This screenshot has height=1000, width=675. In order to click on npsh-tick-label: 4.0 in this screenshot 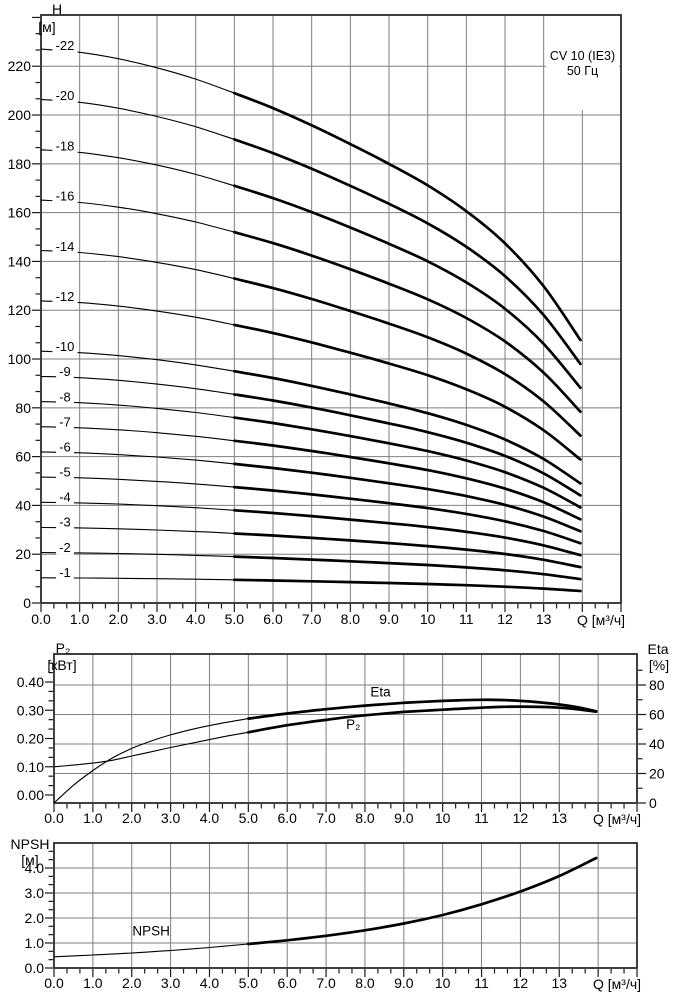, I will do `click(35, 868)`.